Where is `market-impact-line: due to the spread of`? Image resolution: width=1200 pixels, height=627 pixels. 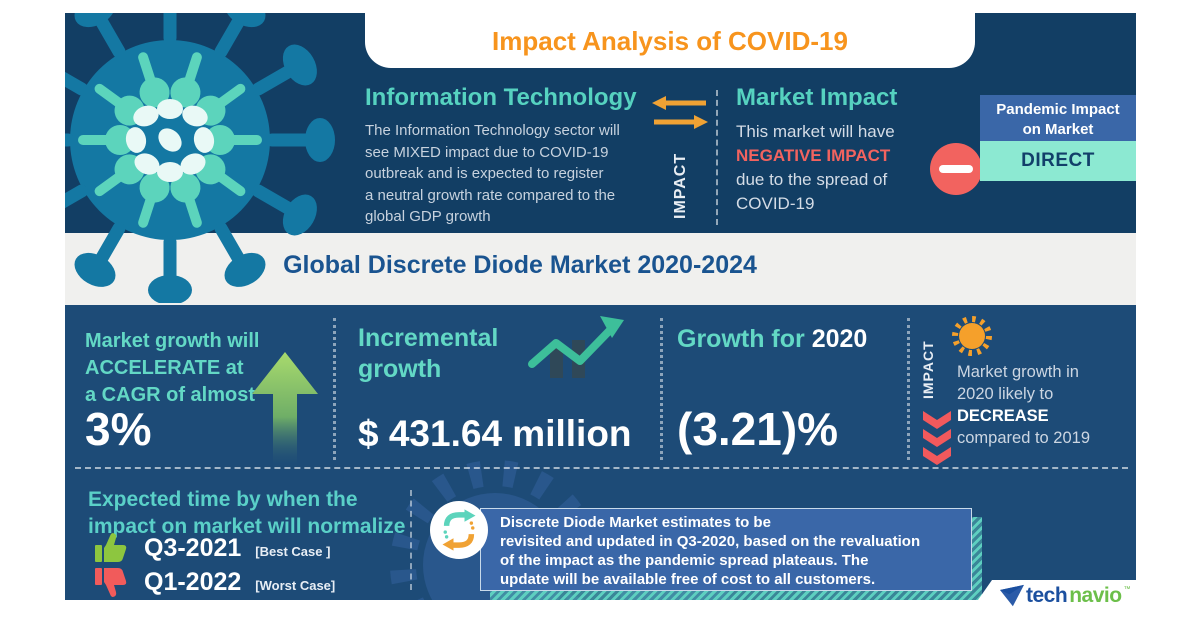
market-impact-line: due to the spread of is located at coordinates (812, 179).